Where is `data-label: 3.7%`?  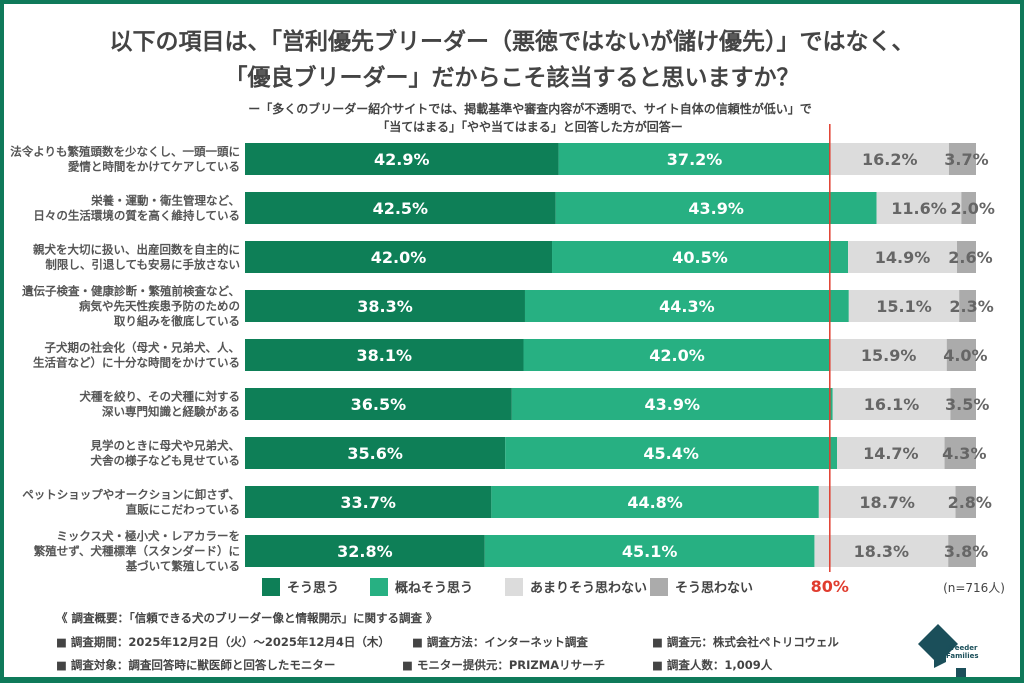 data-label: 3.7% is located at coordinates (966, 159).